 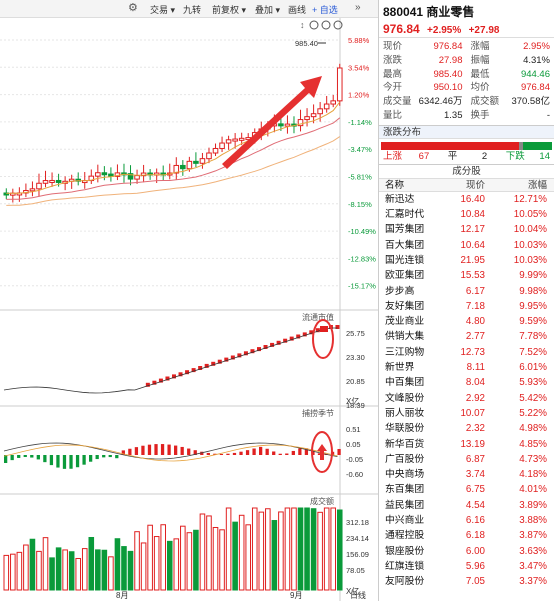 I want to click on component-name: 三江购物, so click(x=405, y=352).